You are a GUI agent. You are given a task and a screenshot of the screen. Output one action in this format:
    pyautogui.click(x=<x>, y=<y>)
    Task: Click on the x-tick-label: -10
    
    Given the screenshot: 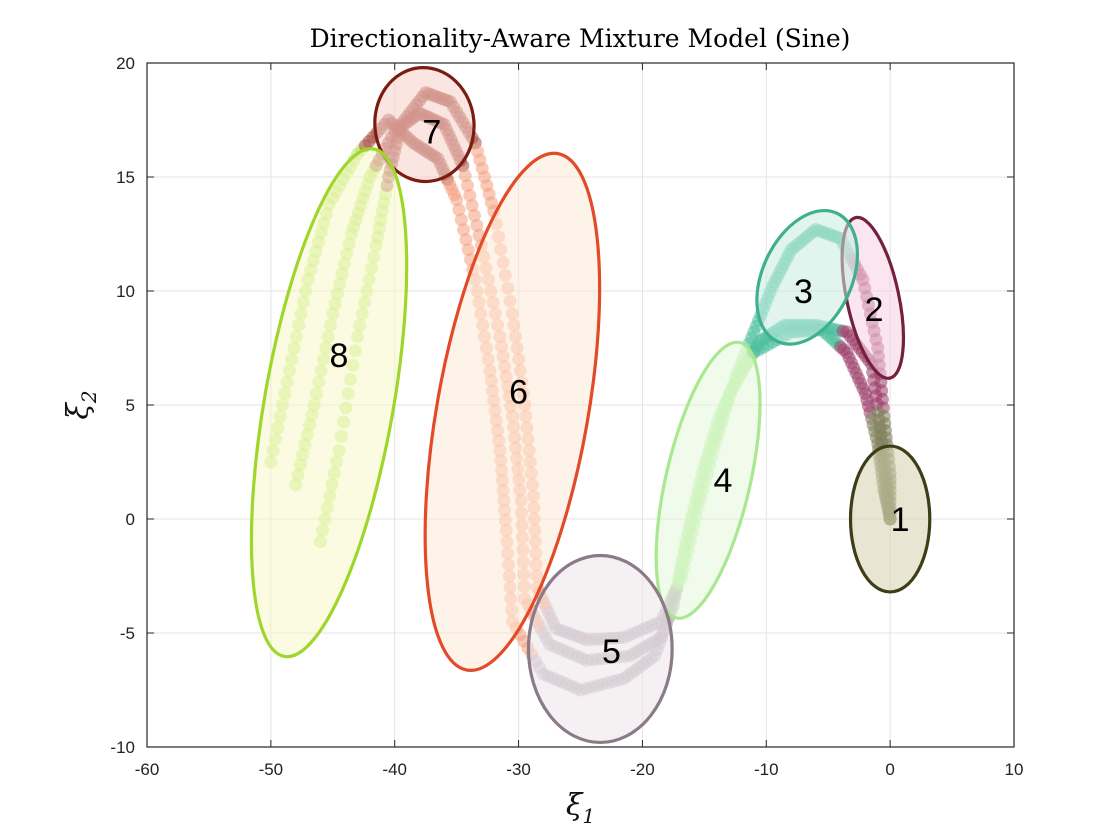 What is the action you would take?
    pyautogui.click(x=766, y=769)
    